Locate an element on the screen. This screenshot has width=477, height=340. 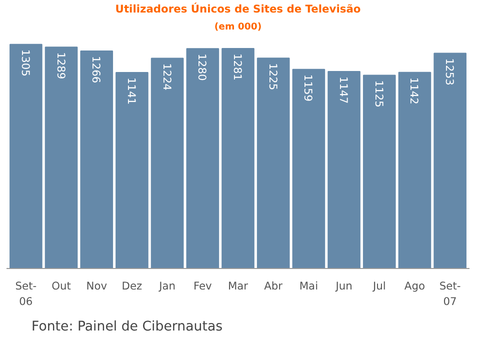
data-label: 1147 is located at coordinates (343, 90).